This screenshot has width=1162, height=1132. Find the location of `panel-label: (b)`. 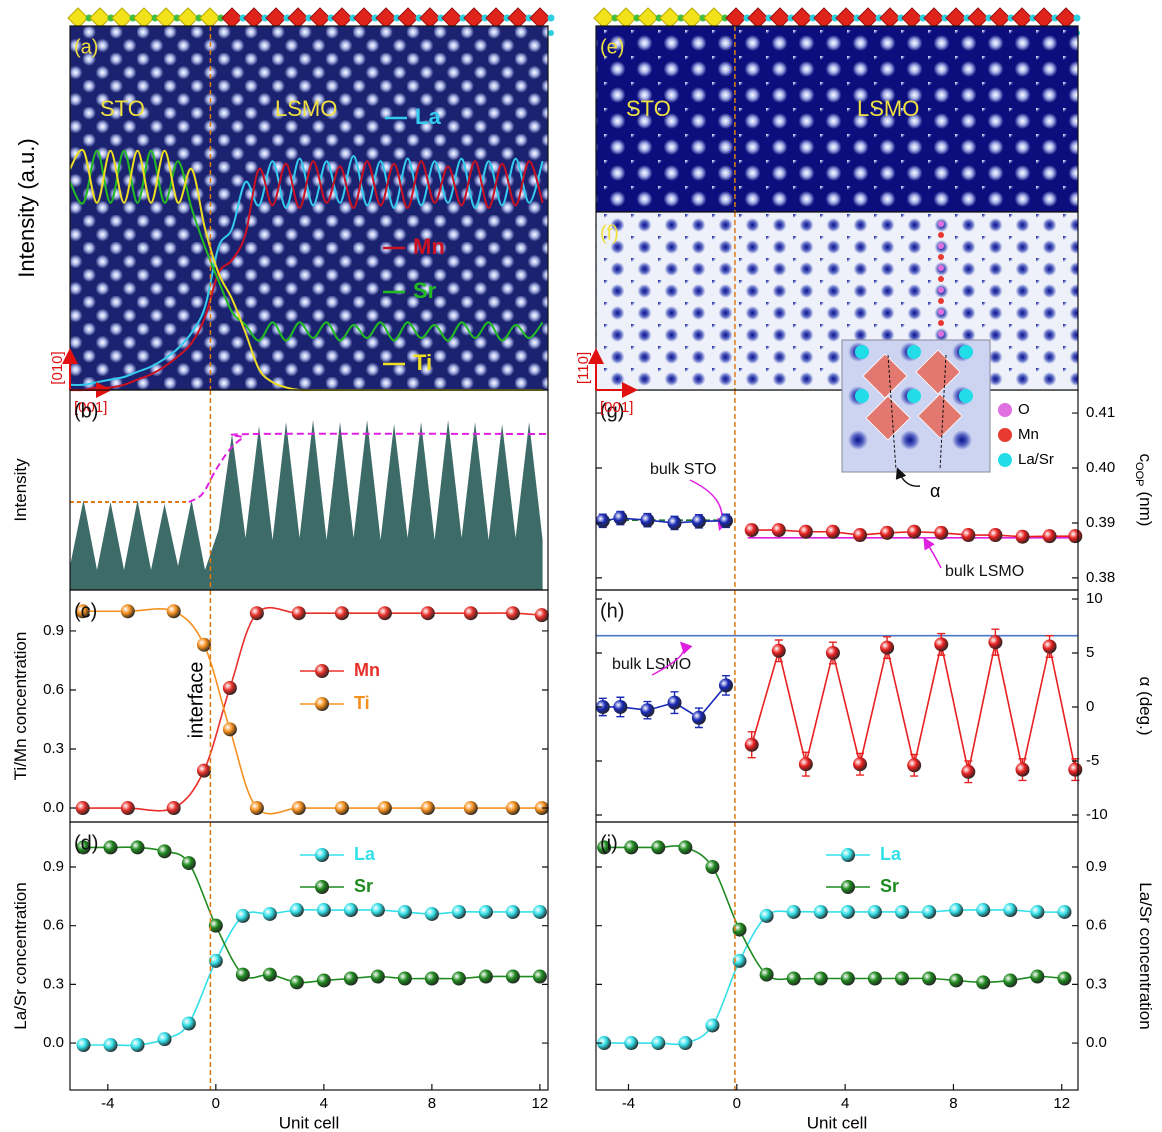

panel-label: (b) is located at coordinates (86, 411).